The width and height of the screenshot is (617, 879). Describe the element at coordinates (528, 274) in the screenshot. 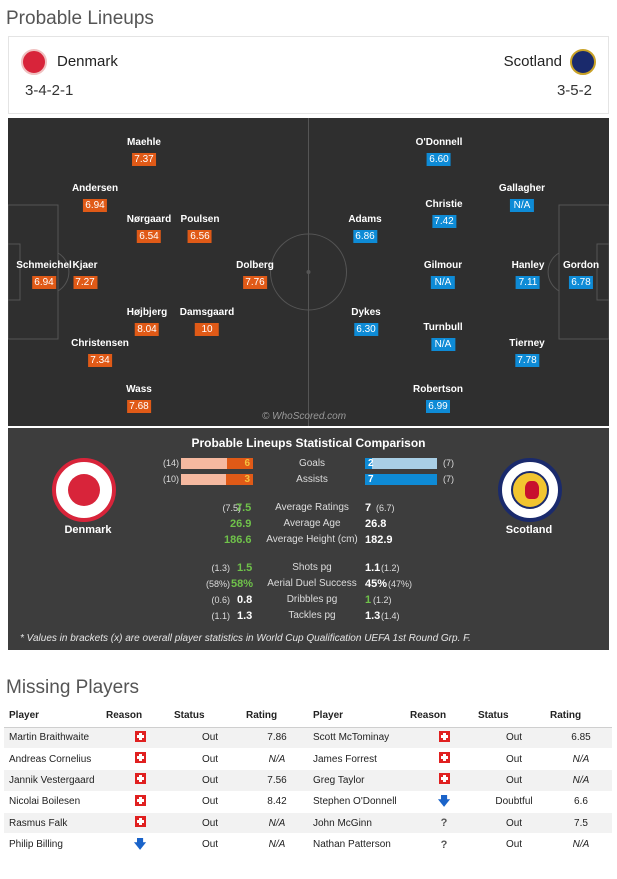

I see `away-player: Hanley 7.11` at that location.